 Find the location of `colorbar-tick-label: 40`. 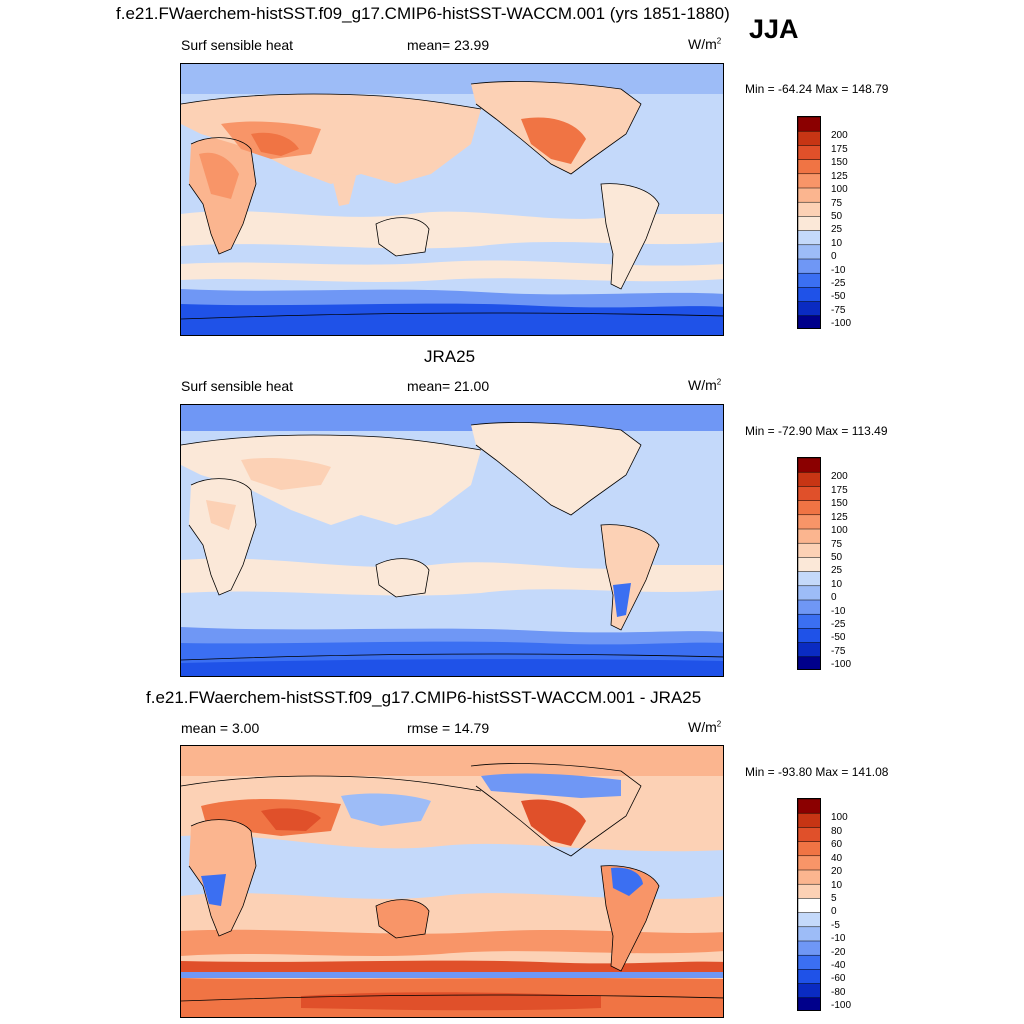

colorbar-tick-label: 40 is located at coordinates (837, 858).